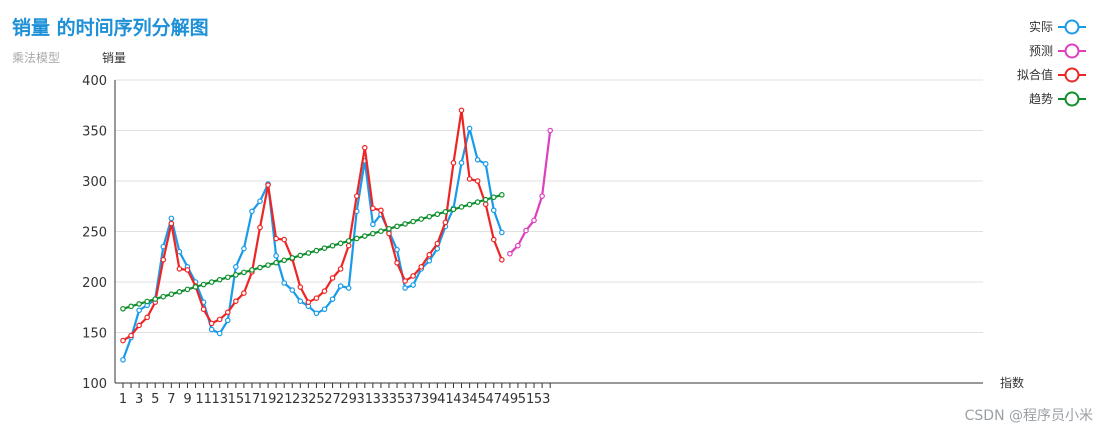 The width and height of the screenshot is (1107, 433). Describe the element at coordinates (1051, 75) in the screenshot. I see `legend-item-拟合值: 拟合值` at that location.